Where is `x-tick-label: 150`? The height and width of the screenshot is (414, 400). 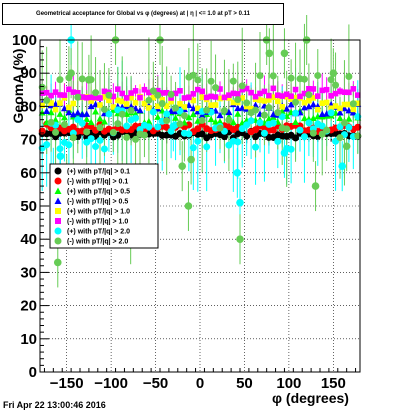 x-tick-label: 150 is located at coordinates (333, 383).